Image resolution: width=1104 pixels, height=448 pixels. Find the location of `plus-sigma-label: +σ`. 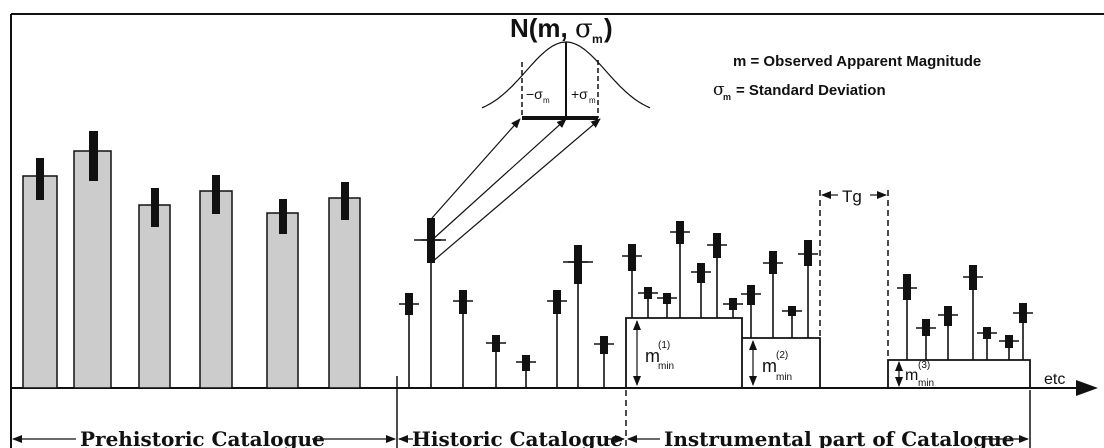

plus-sigma-label: +σ is located at coordinates (579, 94).